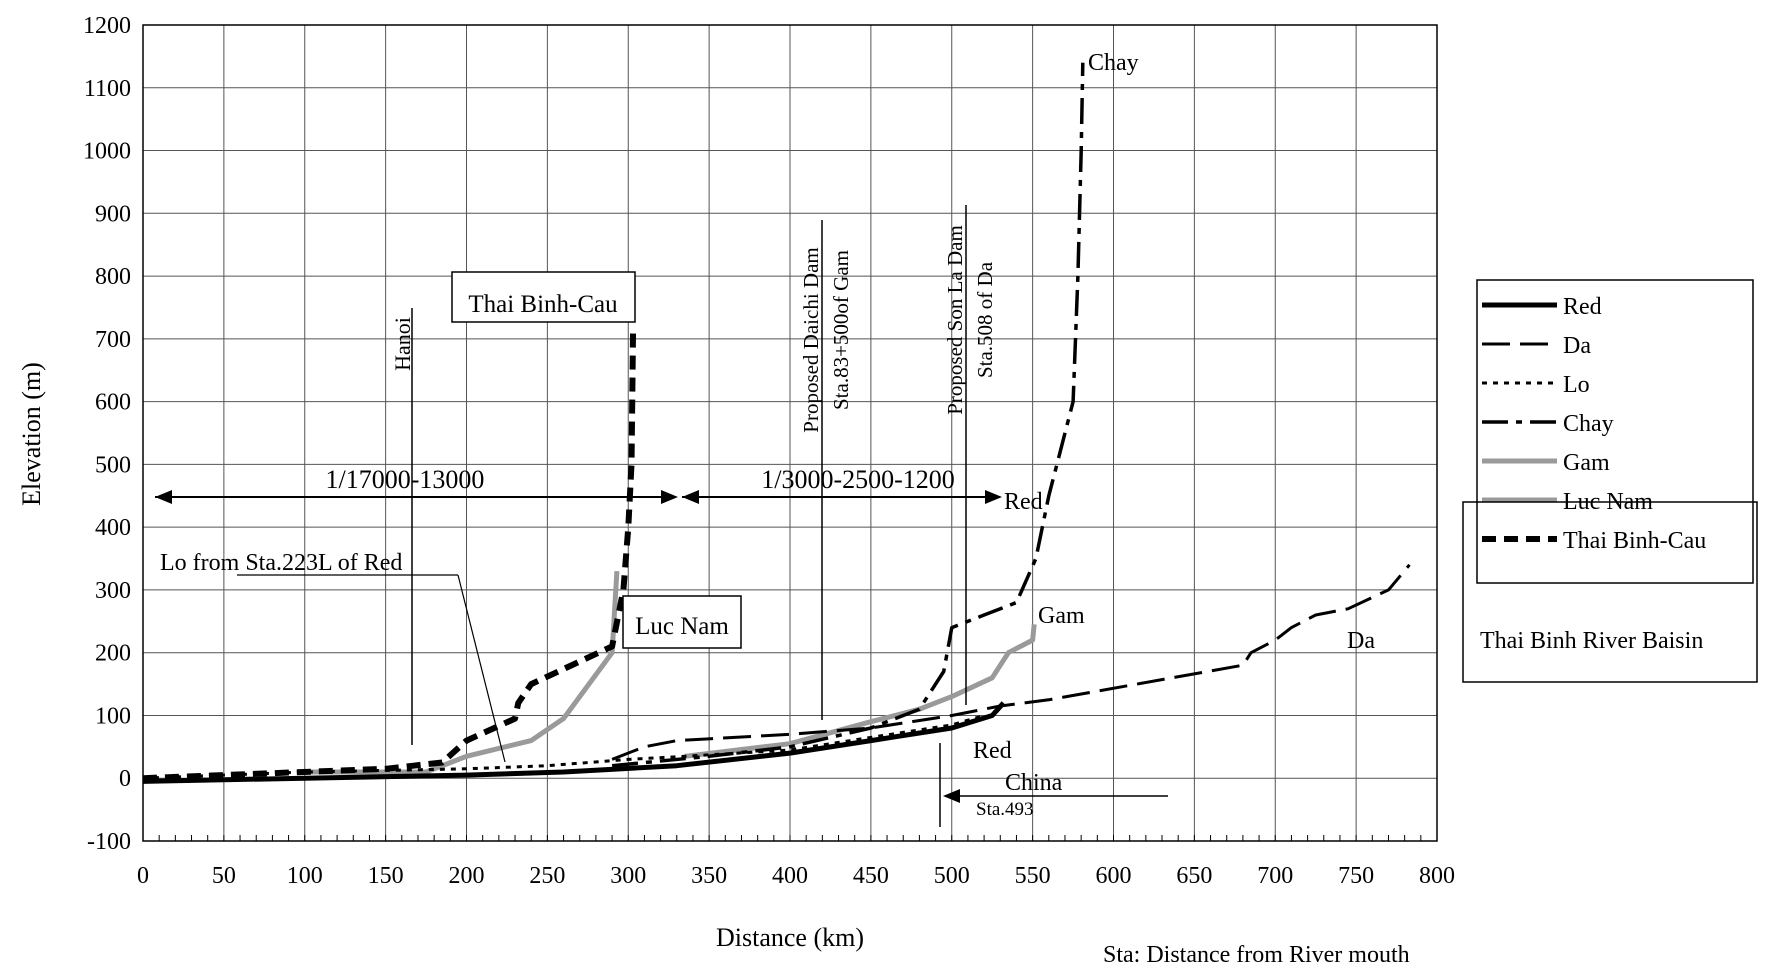 Image resolution: width=1765 pixels, height=977 pixels. Describe the element at coordinates (1437, 876) in the screenshot. I see `x-tick-label: 800` at that location.